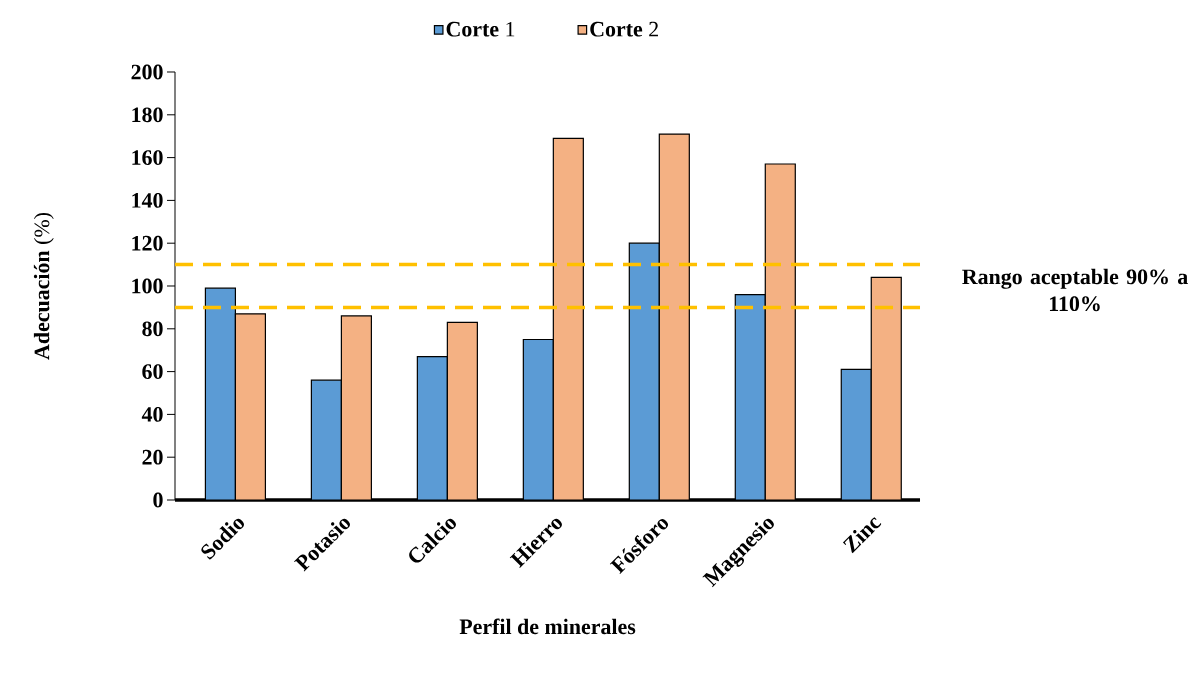 This screenshot has width=1201, height=694. Describe the element at coordinates (152, 414) in the screenshot. I see `y-tick-label: 40` at that location.